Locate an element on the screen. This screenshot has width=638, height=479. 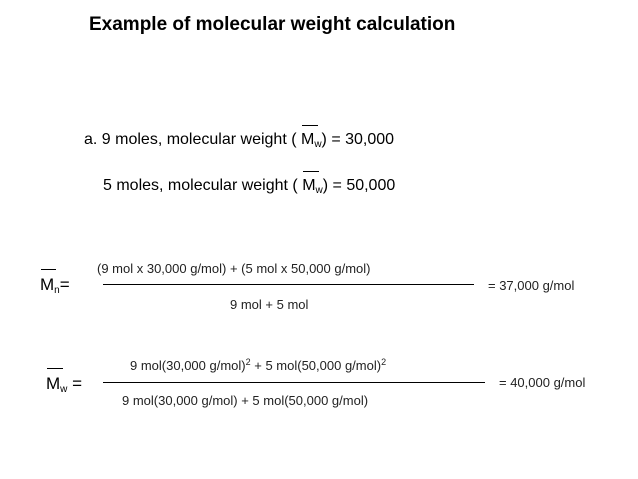
mw-label: Mw = is located at coordinates (64, 381).